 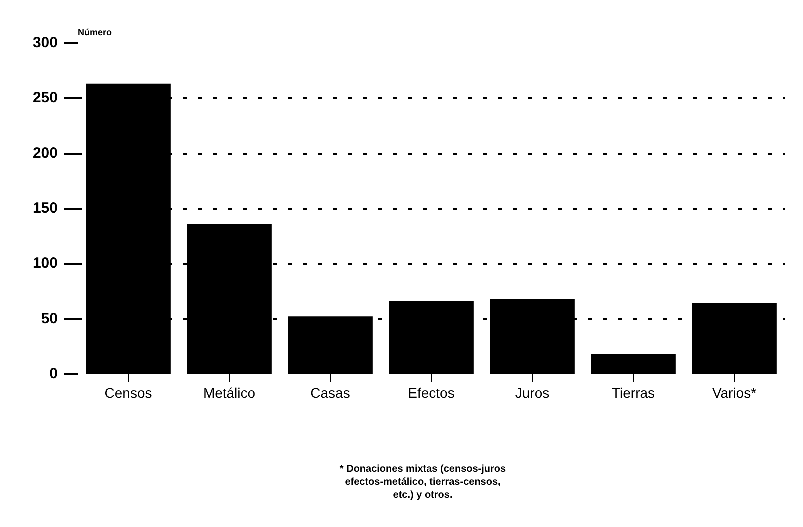 What do you see at coordinates (532, 393) in the screenshot?
I see `x-tick-label: Juros` at bounding box center [532, 393].